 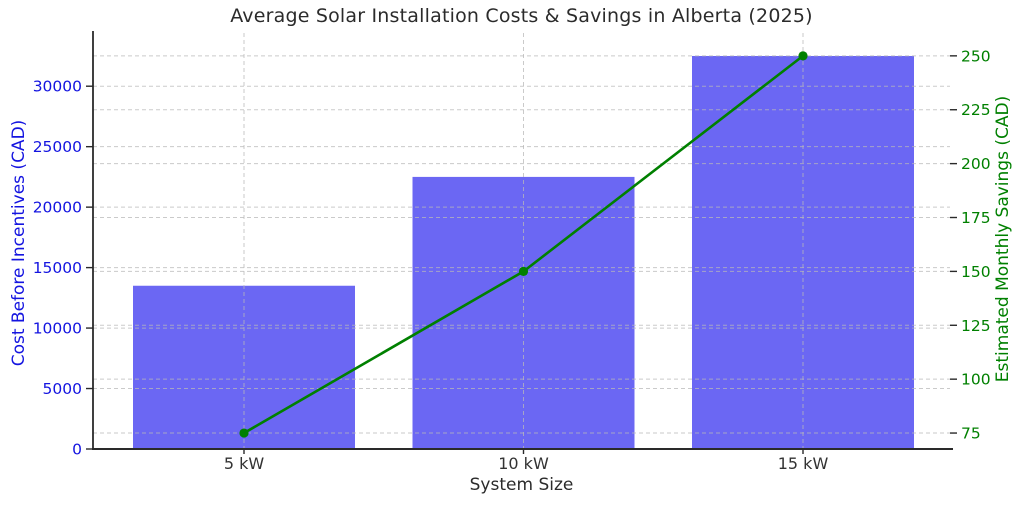 What do you see at coordinates (521, 485) in the screenshot?
I see `x-axis-title: System Size` at bounding box center [521, 485].